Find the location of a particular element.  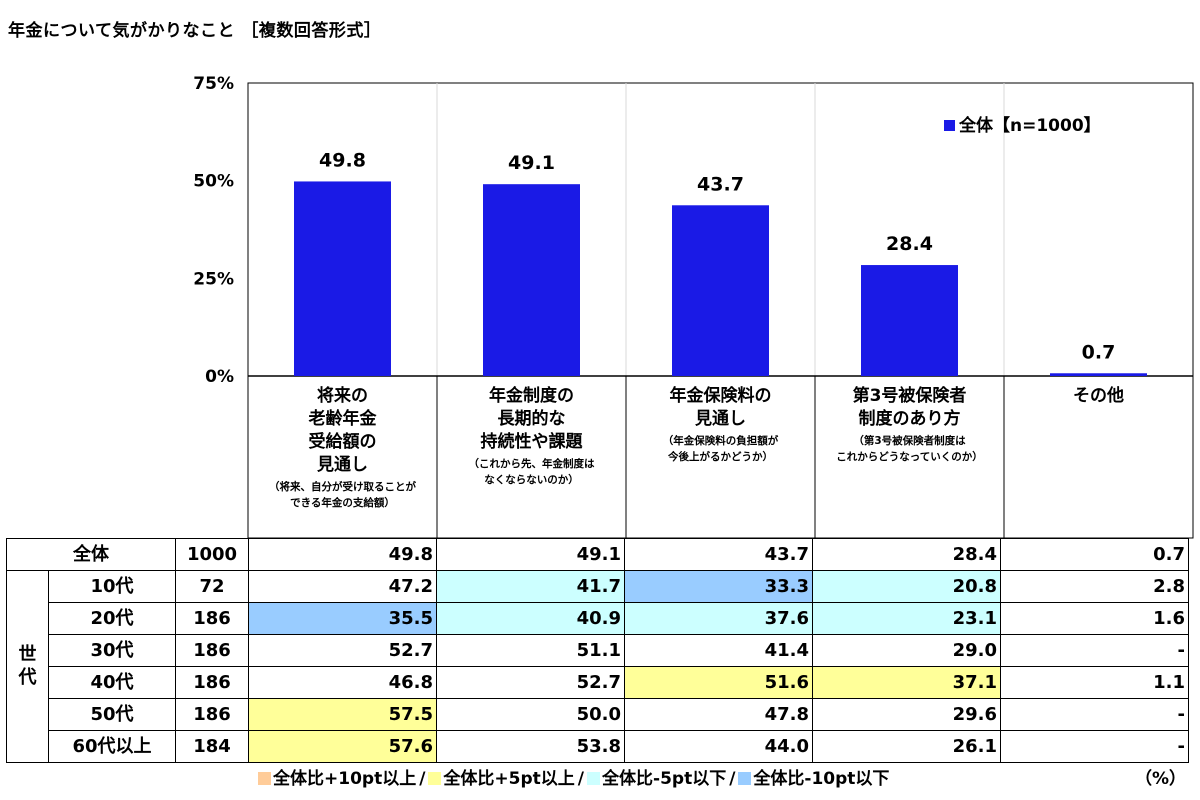

table-cell: 37.6 is located at coordinates (718, 618).